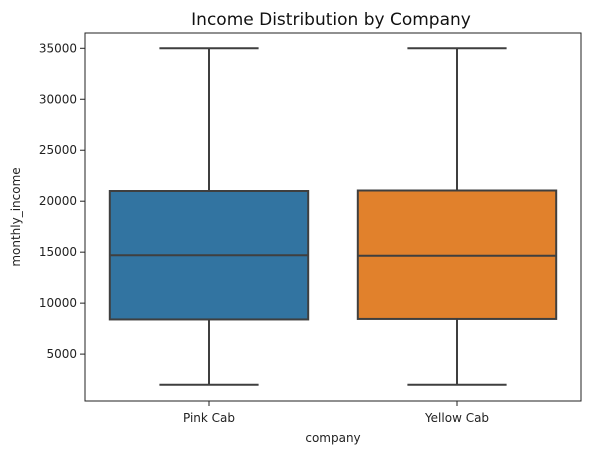  Describe the element at coordinates (456, 418) in the screenshot. I see `x-tick-label: Yellow Cab` at that location.